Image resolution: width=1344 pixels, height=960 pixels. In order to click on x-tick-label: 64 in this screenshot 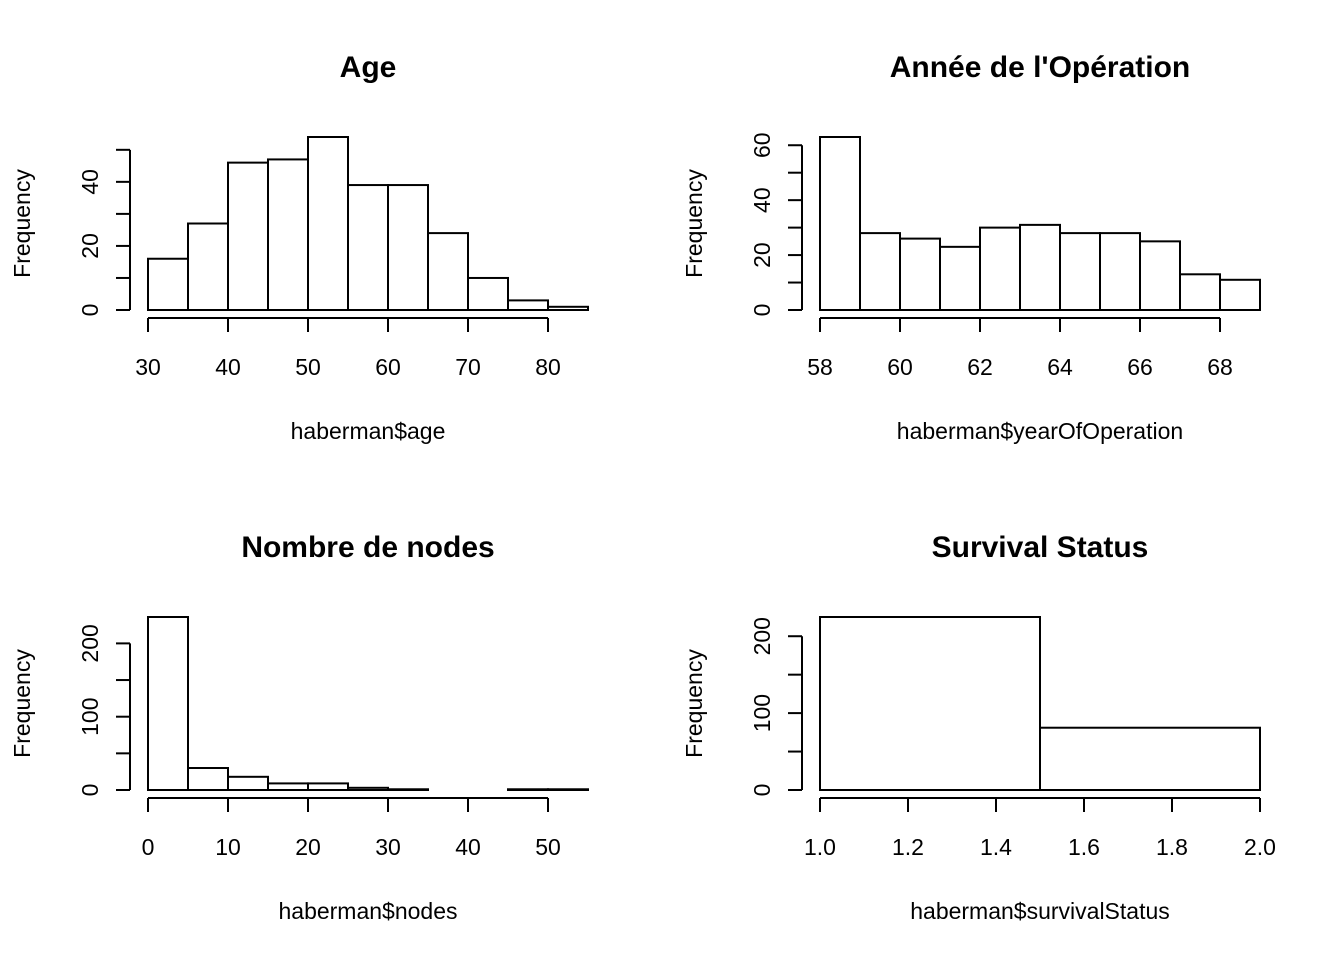, I will do `click(1060, 367)`.